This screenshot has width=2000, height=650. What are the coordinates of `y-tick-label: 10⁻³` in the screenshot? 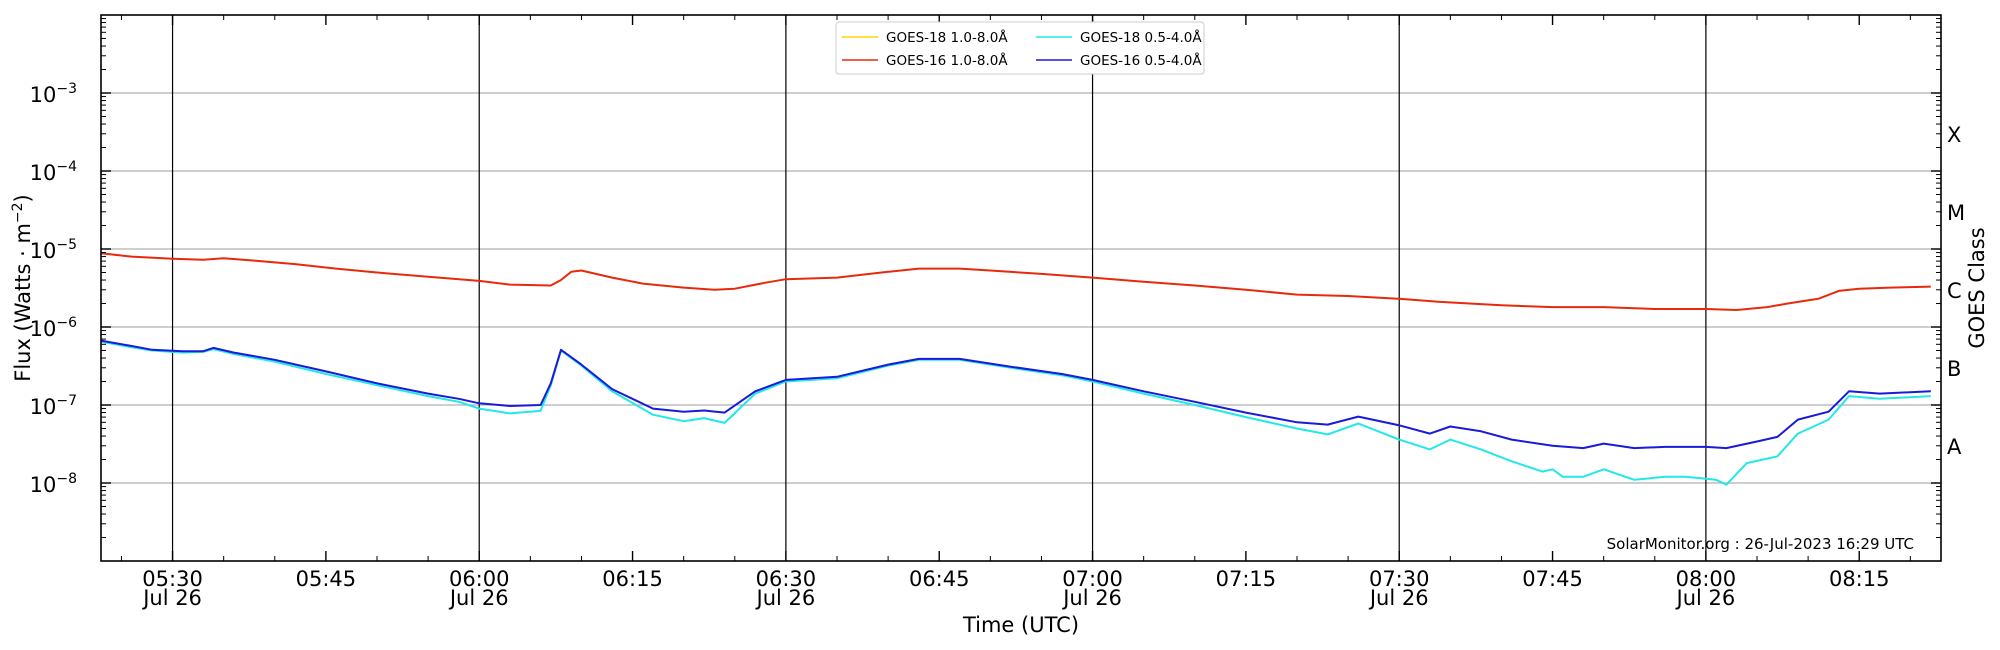 It's located at (53, 94).